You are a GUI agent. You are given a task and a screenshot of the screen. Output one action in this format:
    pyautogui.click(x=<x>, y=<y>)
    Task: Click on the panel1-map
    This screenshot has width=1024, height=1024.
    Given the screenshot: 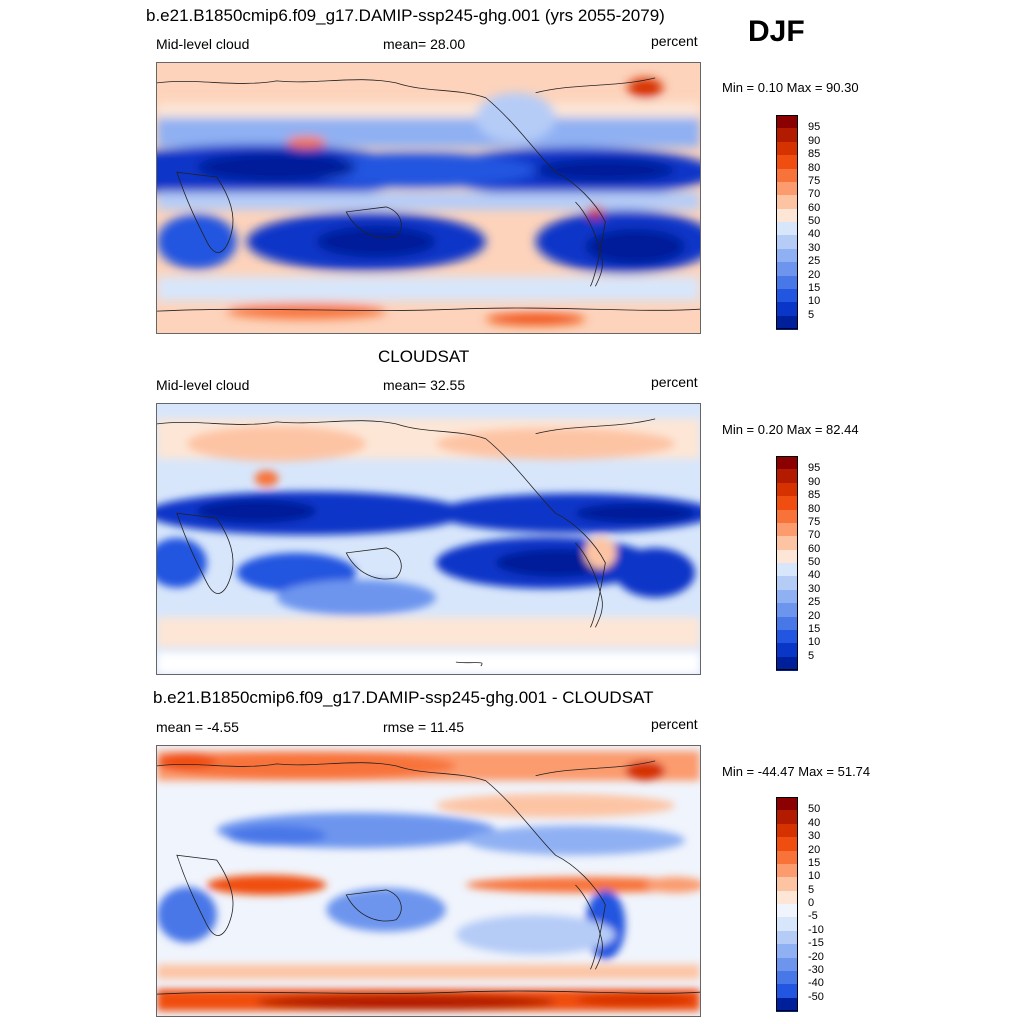 What is the action you would take?
    pyautogui.click(x=428, y=198)
    